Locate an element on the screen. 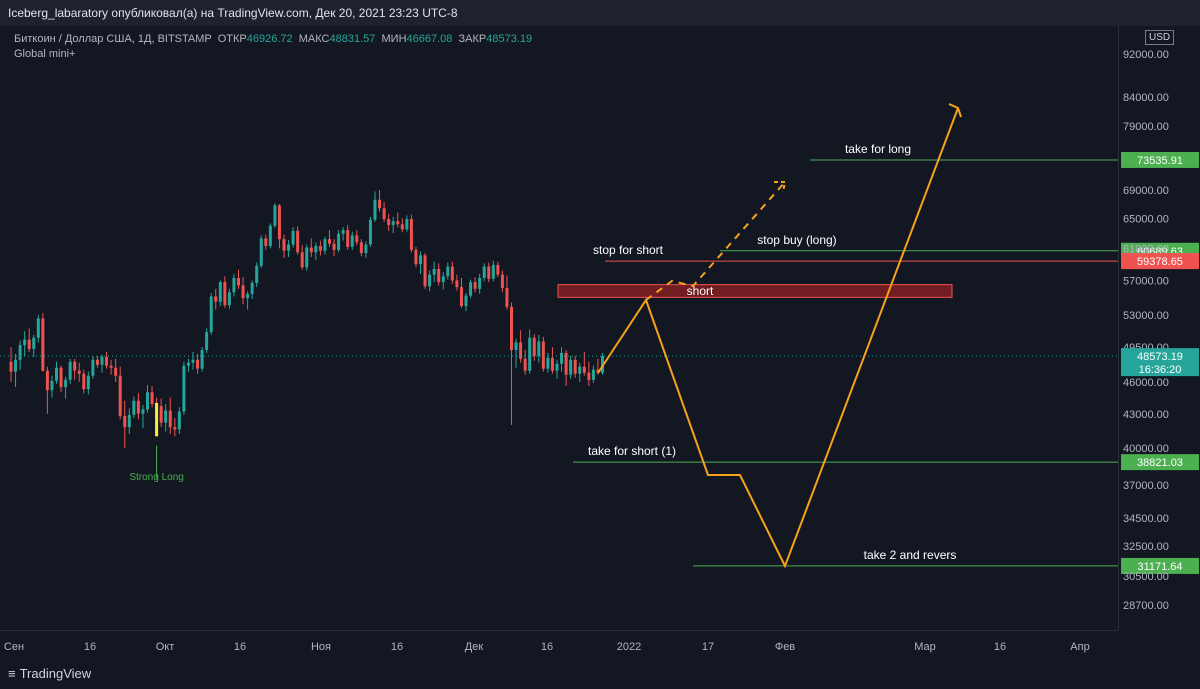 The image size is (1200, 689). price-tick: 65000.00 is located at coordinates (1146, 219).